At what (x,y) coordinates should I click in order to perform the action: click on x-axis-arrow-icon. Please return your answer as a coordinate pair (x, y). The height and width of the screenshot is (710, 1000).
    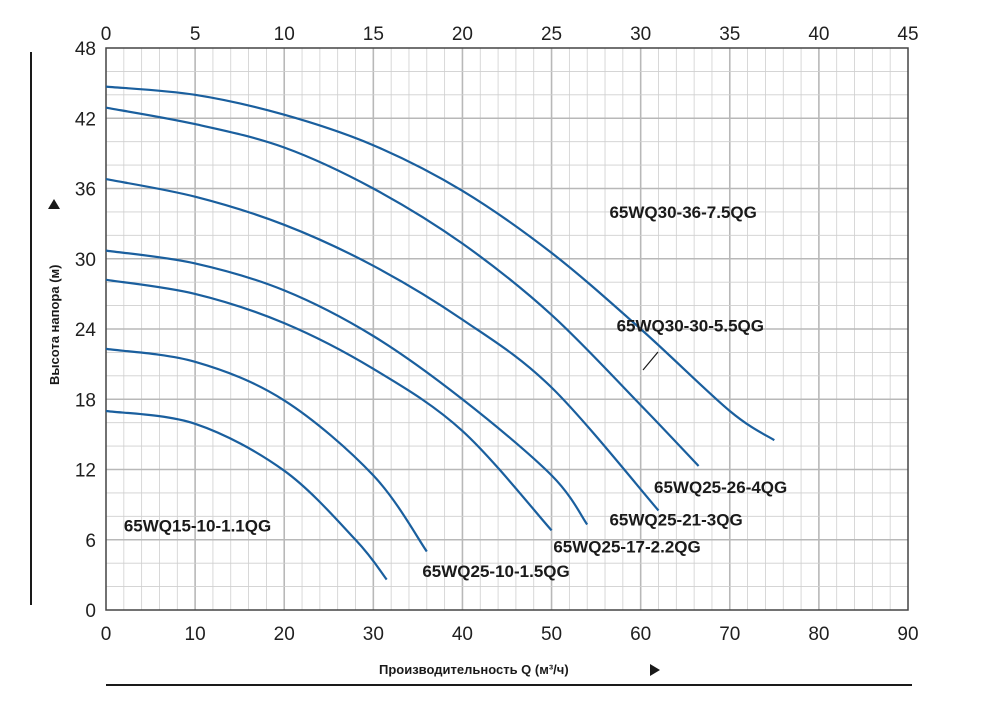
    Looking at the image, I should click on (655, 670).